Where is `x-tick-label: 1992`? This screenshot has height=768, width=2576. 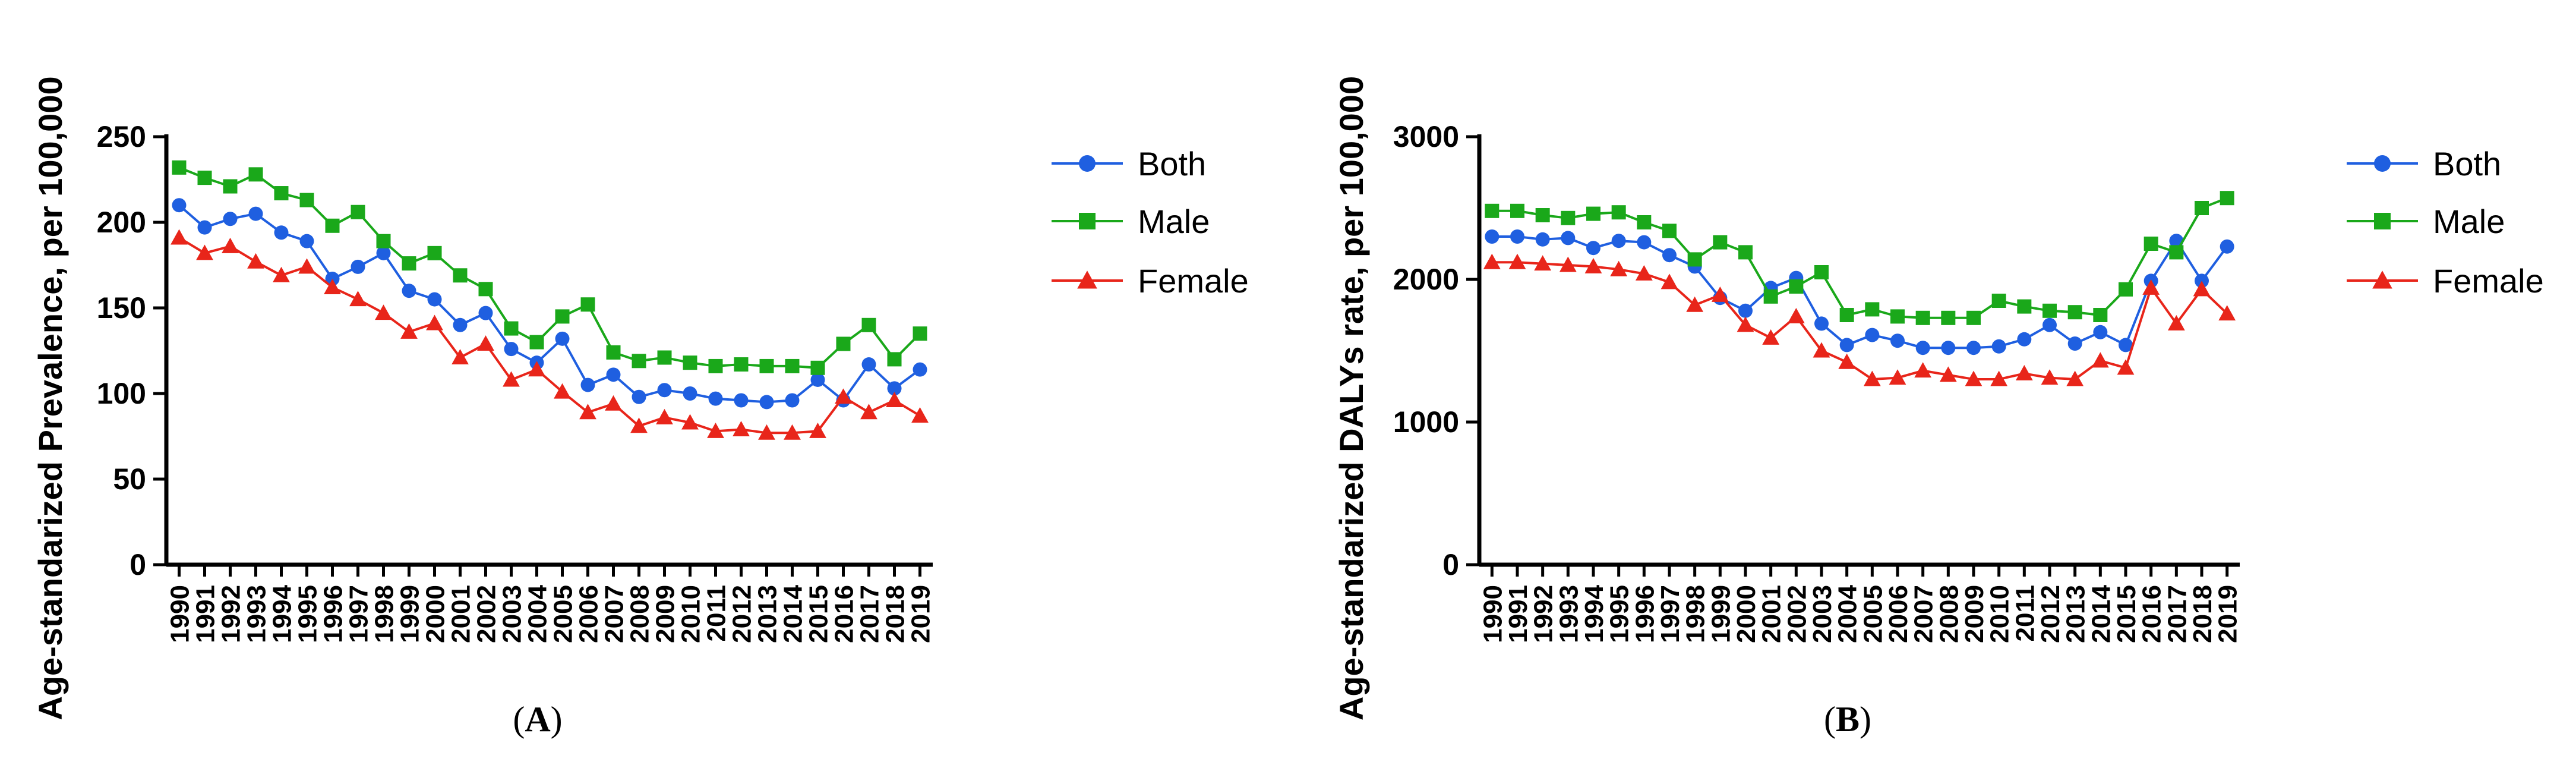 x-tick-label: 1992 is located at coordinates (231, 614).